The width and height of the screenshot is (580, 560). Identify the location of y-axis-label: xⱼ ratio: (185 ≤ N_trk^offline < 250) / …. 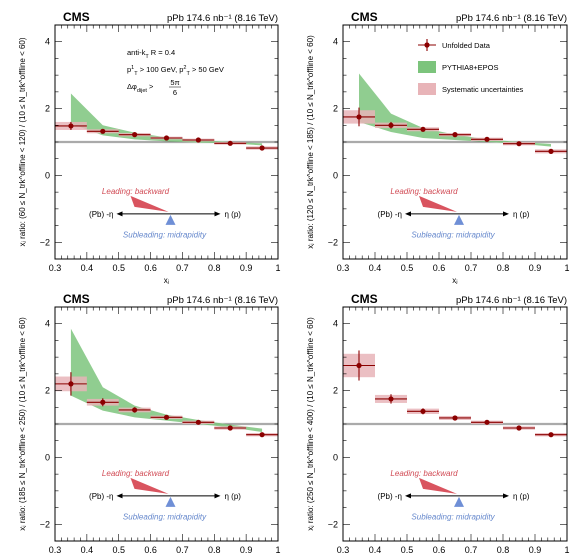
(22, 424).